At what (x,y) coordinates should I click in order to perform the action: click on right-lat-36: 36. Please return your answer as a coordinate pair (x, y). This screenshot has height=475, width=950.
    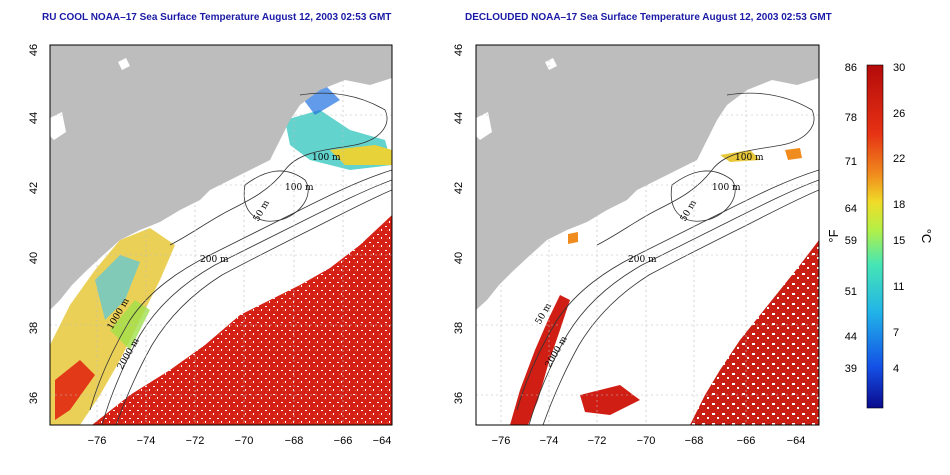
    Looking at the image, I should click on (459, 398).